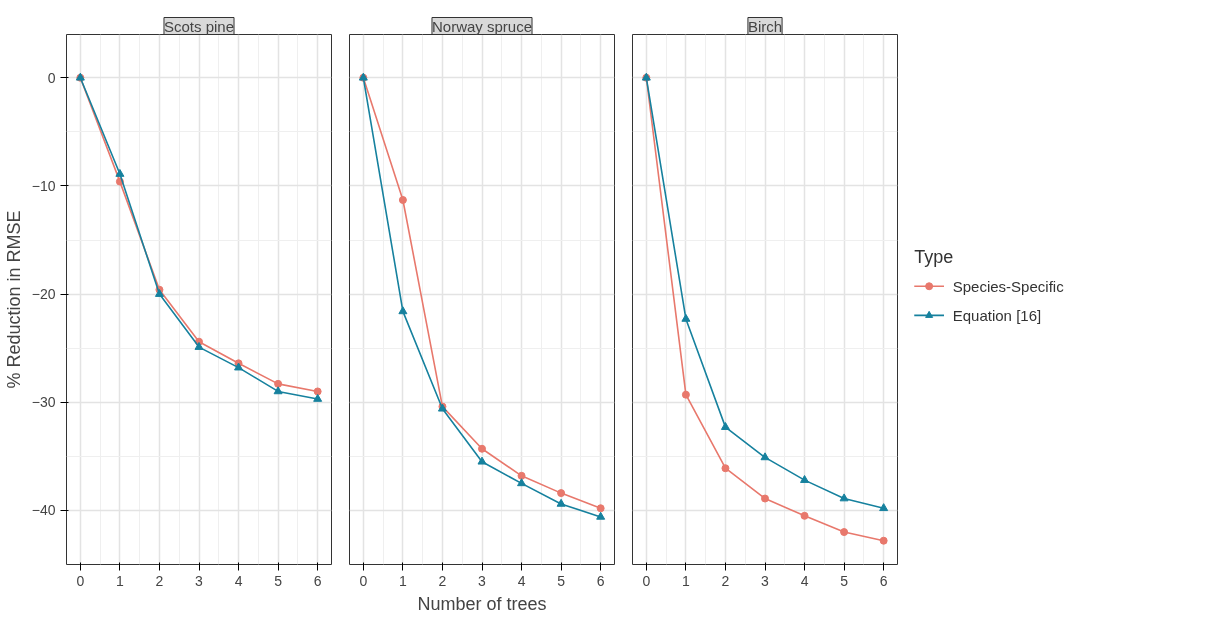 This screenshot has height=640, width=1228. Describe the element at coordinates (199, 26) in the screenshot. I see `chart-title: Scots pine` at that location.